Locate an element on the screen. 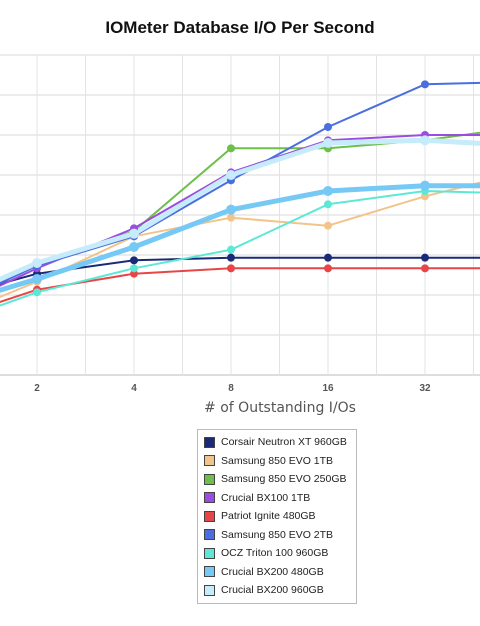 This screenshot has width=480, height=626. x-tick-labels: 2 4 8 16 32 is located at coordinates (232, 388).